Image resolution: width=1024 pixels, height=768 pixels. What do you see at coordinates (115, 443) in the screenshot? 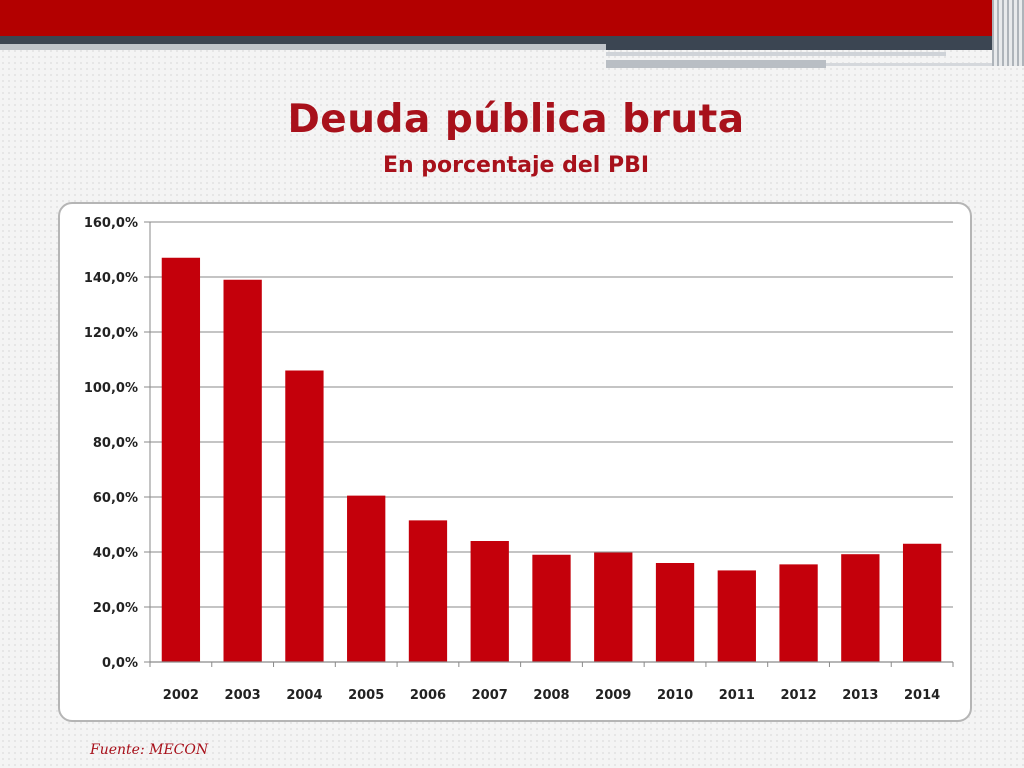
I see `y-tick-label: 80,0%` at bounding box center [115, 443].